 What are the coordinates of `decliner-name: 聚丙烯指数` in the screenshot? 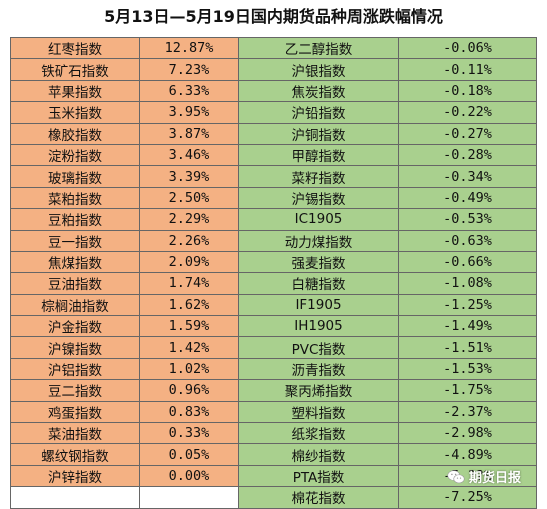 It's located at (318, 390).